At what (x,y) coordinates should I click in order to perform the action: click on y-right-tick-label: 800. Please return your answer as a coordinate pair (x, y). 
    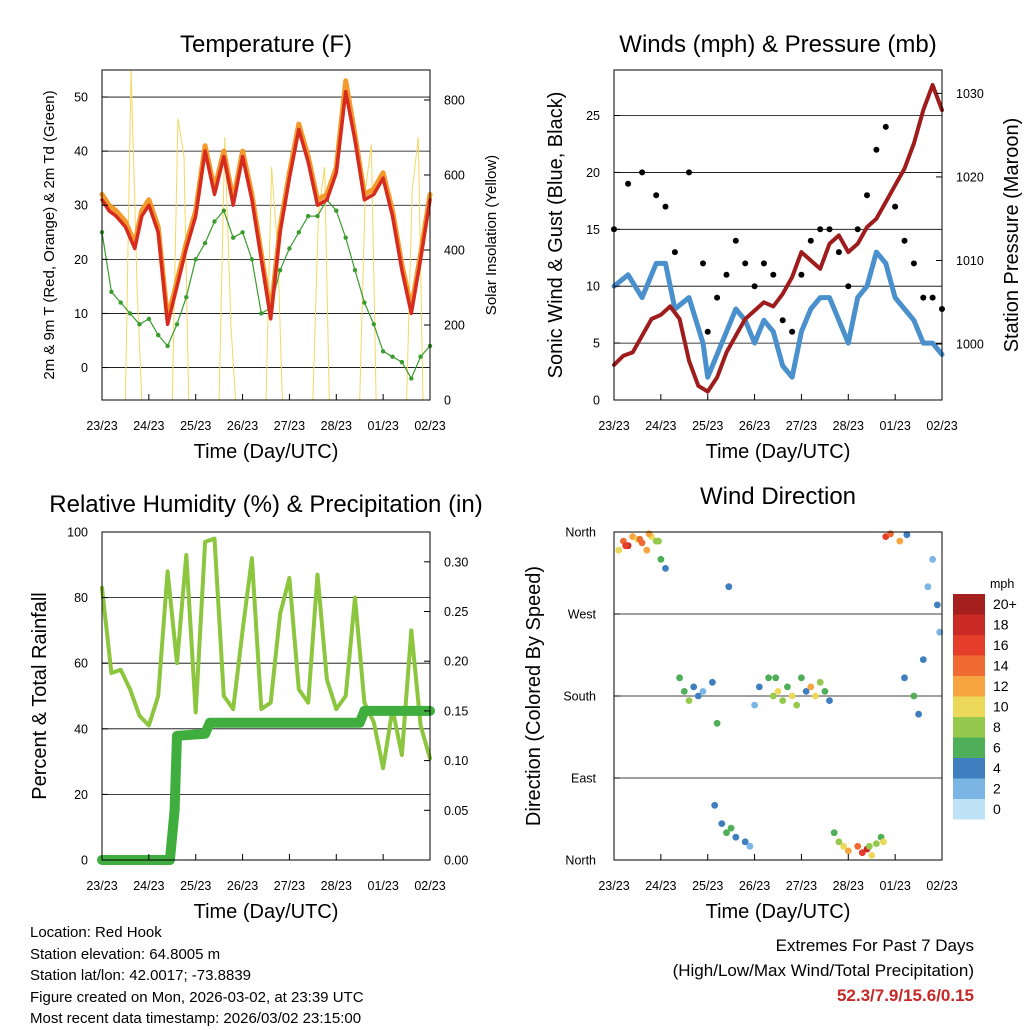
    Looking at the image, I should click on (454, 101).